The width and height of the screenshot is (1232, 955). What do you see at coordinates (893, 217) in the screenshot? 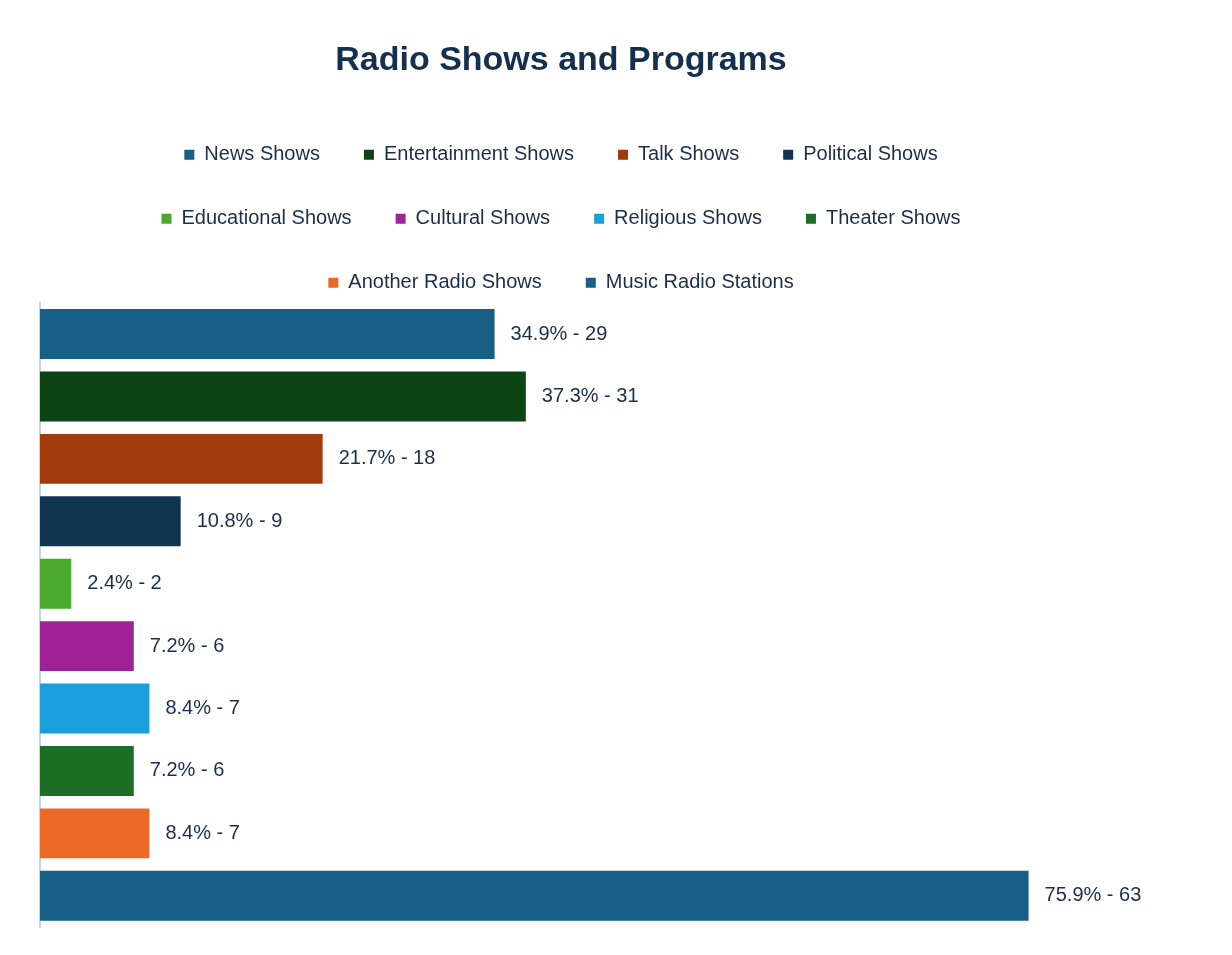
I see `legend-label: Theater Shows` at bounding box center [893, 217].